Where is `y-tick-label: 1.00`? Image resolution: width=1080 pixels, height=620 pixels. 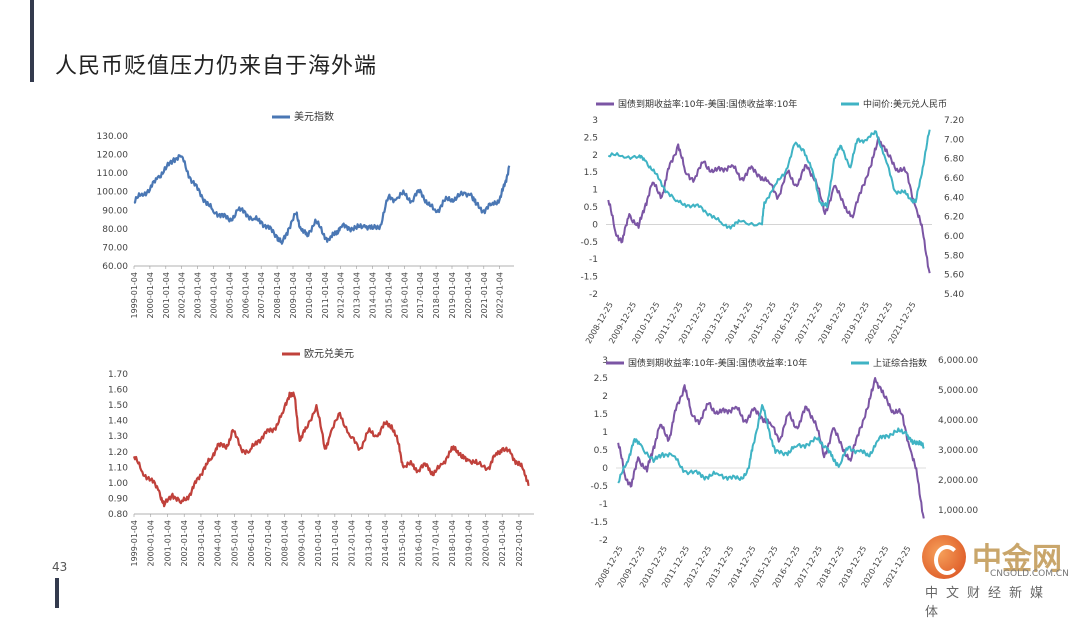
y-tick-label: 1.00 is located at coordinates (118, 484).